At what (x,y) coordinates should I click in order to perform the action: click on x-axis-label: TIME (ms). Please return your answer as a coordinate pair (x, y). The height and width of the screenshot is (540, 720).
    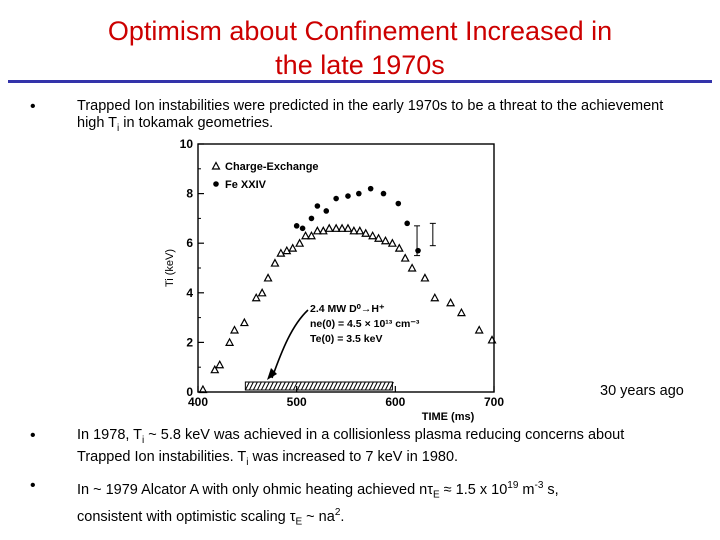
    Looking at the image, I should click on (448, 417).